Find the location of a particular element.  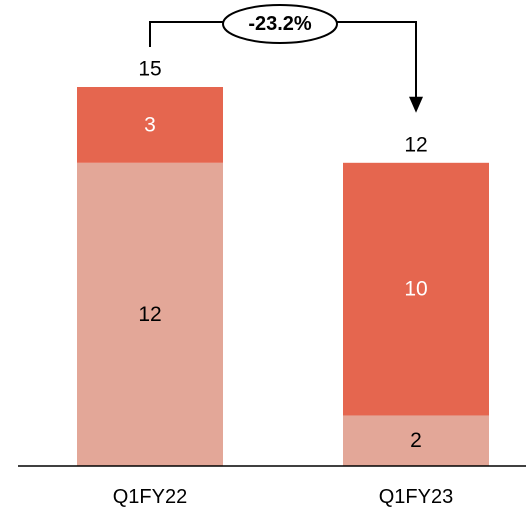

change-arrowhead is located at coordinates (416, 104).